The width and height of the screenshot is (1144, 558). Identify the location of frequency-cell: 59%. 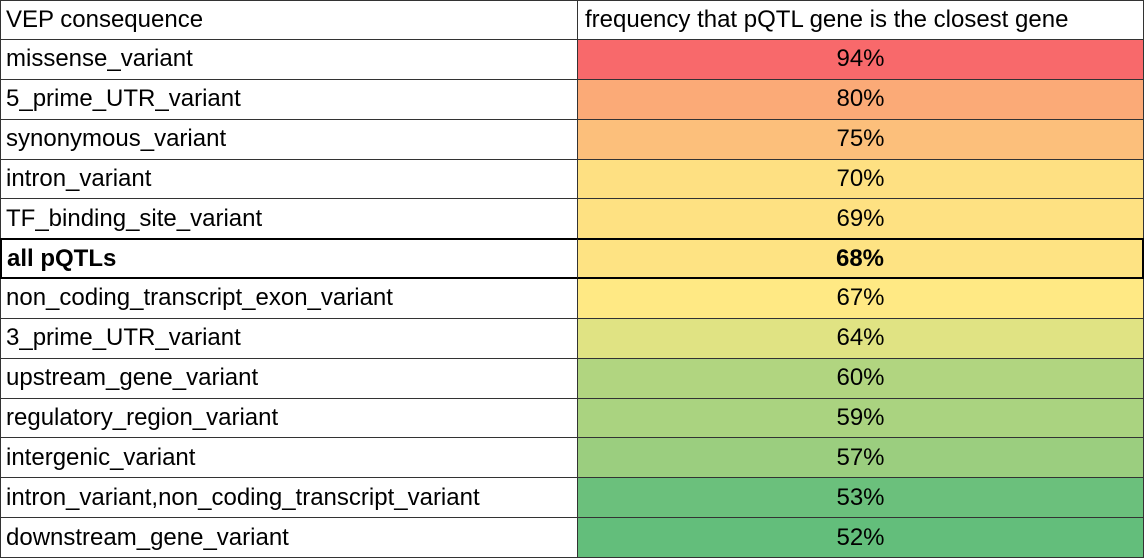
(861, 418).